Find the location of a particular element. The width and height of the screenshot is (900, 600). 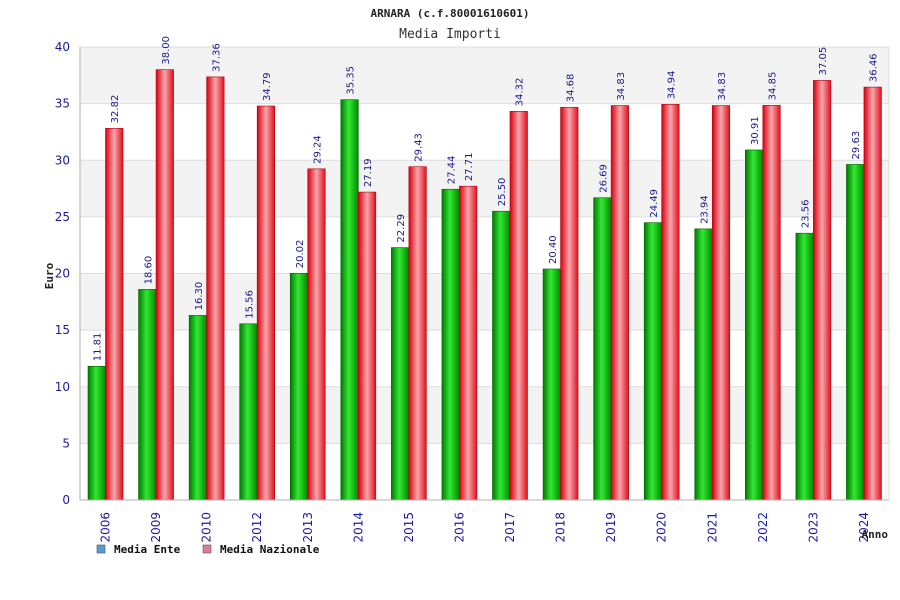

legend: Media Ente Media Nazionale is located at coordinates (208, 549).